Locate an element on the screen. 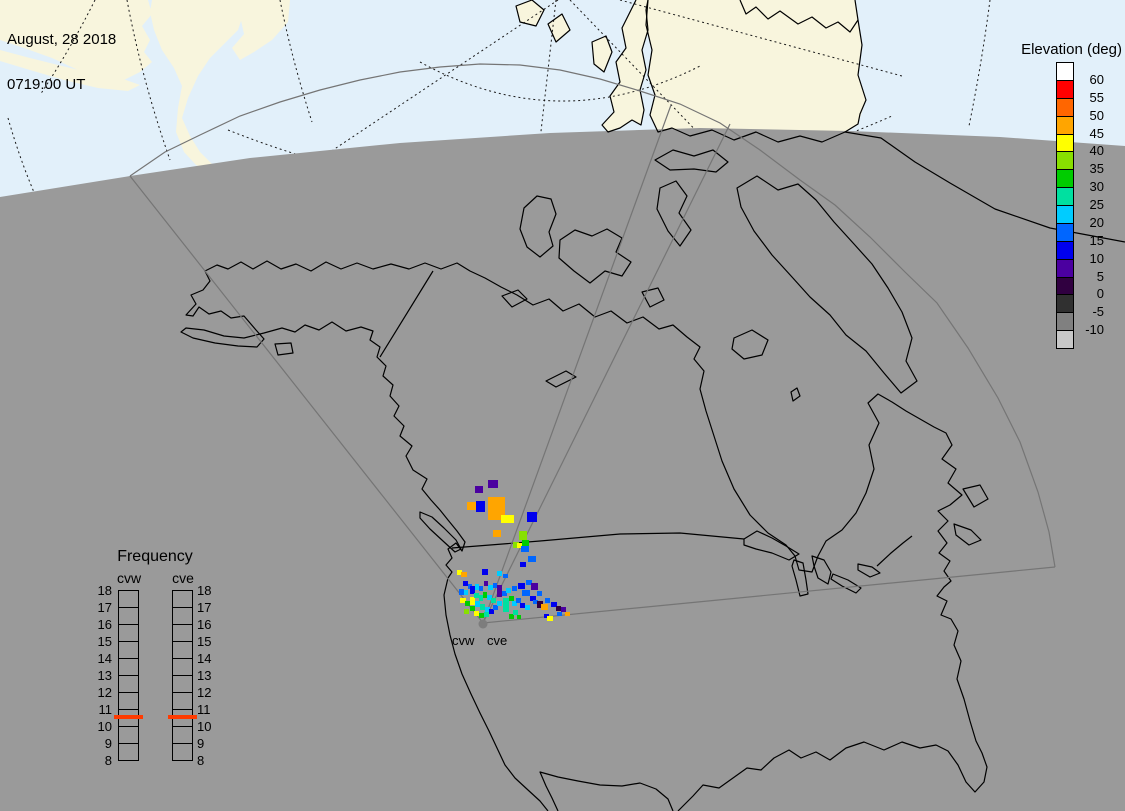 The image size is (1125, 811). lake-superior is located at coordinates (771, 545).